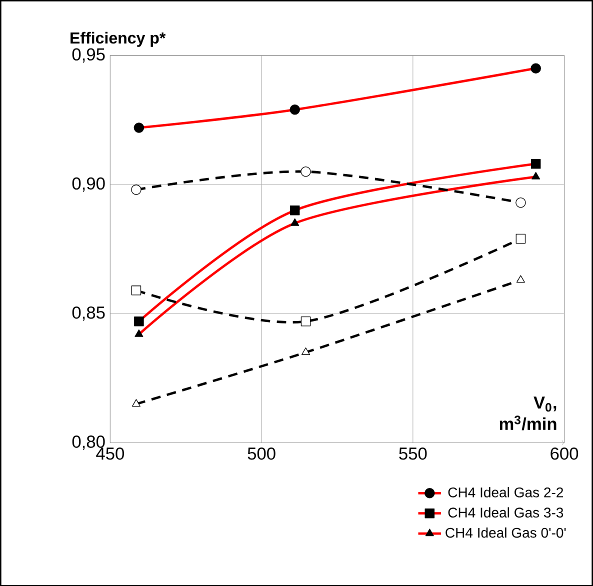 Image resolution: width=593 pixels, height=586 pixels. What do you see at coordinates (413, 453) in the screenshot?
I see `x-tick-label: 550` at bounding box center [413, 453].